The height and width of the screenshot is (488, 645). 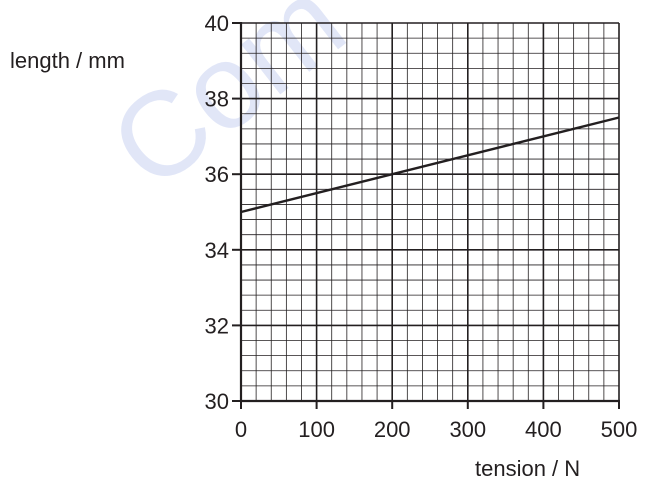 What do you see at coordinates (217, 174) in the screenshot?
I see `y-tick-label: 36` at bounding box center [217, 174].